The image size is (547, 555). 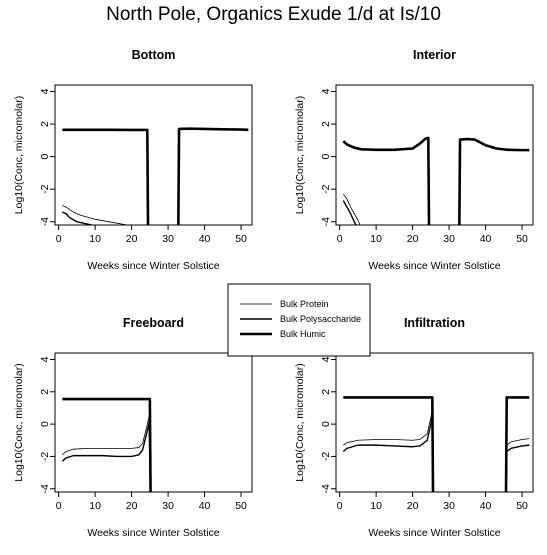 What do you see at coordinates (273, 14) in the screenshot?
I see `main-title: North Pole, Organics Exude 1/d at Is/10` at bounding box center [273, 14].